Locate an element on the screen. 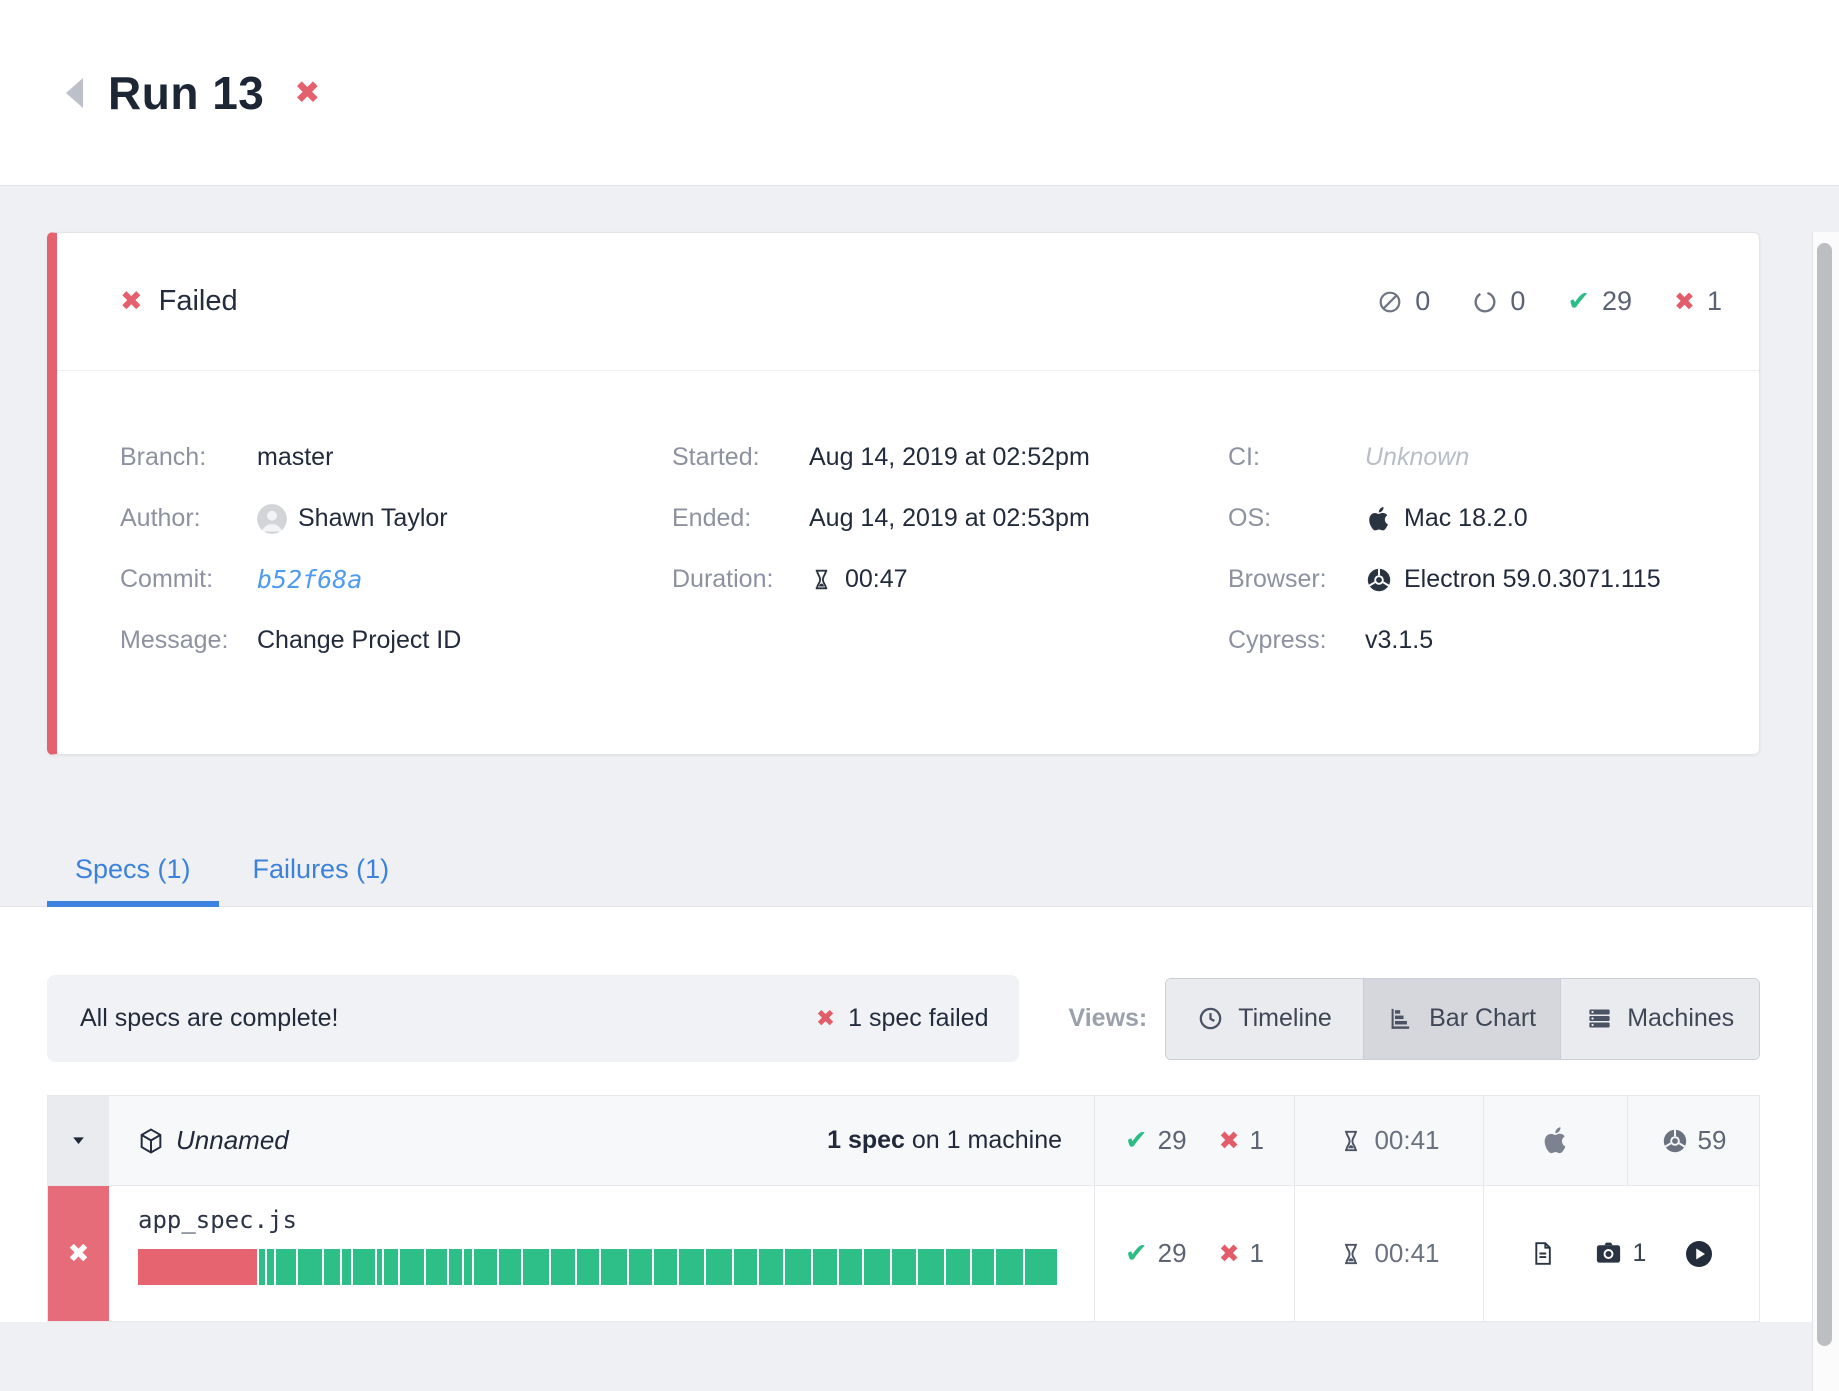 The image size is (1839, 1391). views-button-group: Timeline Bar Chart Machines is located at coordinates (1462, 1018).